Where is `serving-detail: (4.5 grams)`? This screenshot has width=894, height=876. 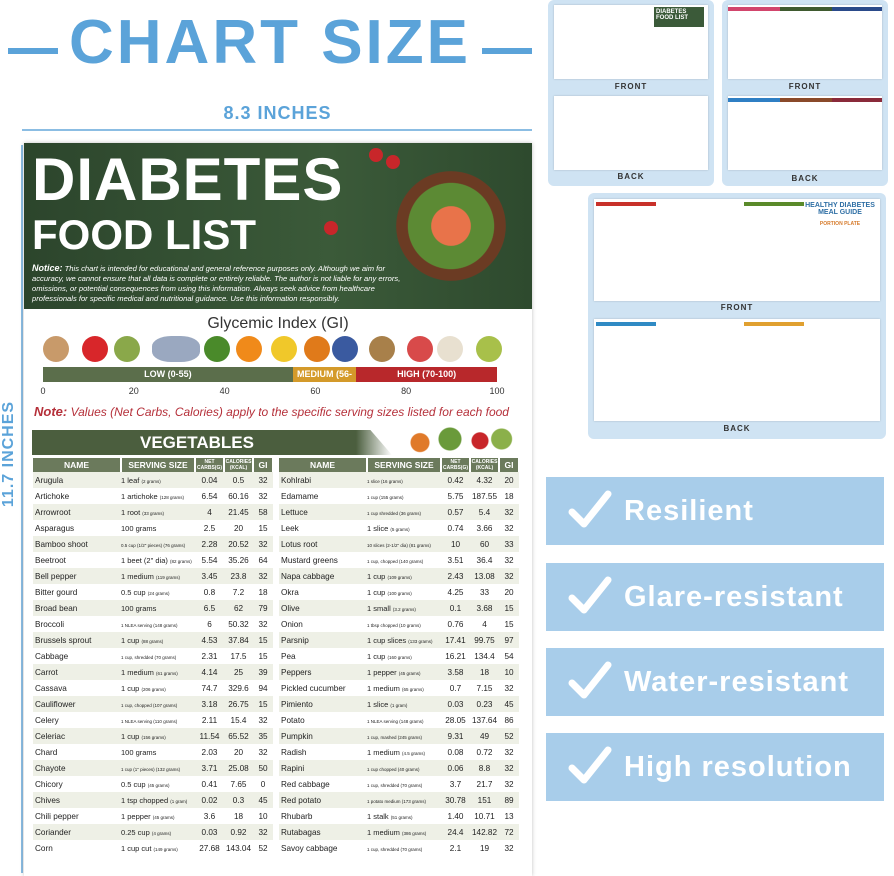
serving-detail: (4.5 grams) is located at coordinates (414, 753).